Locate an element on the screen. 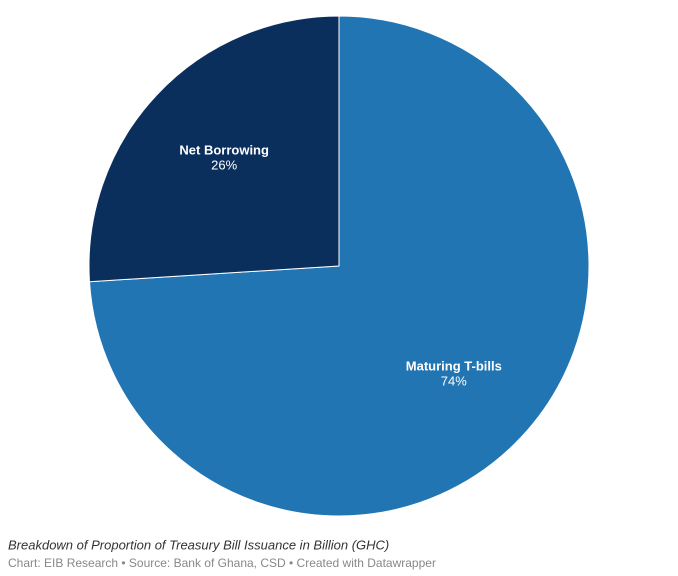 This screenshot has width=678, height=576. slice-label: Net Borrowing is located at coordinates (224, 150).